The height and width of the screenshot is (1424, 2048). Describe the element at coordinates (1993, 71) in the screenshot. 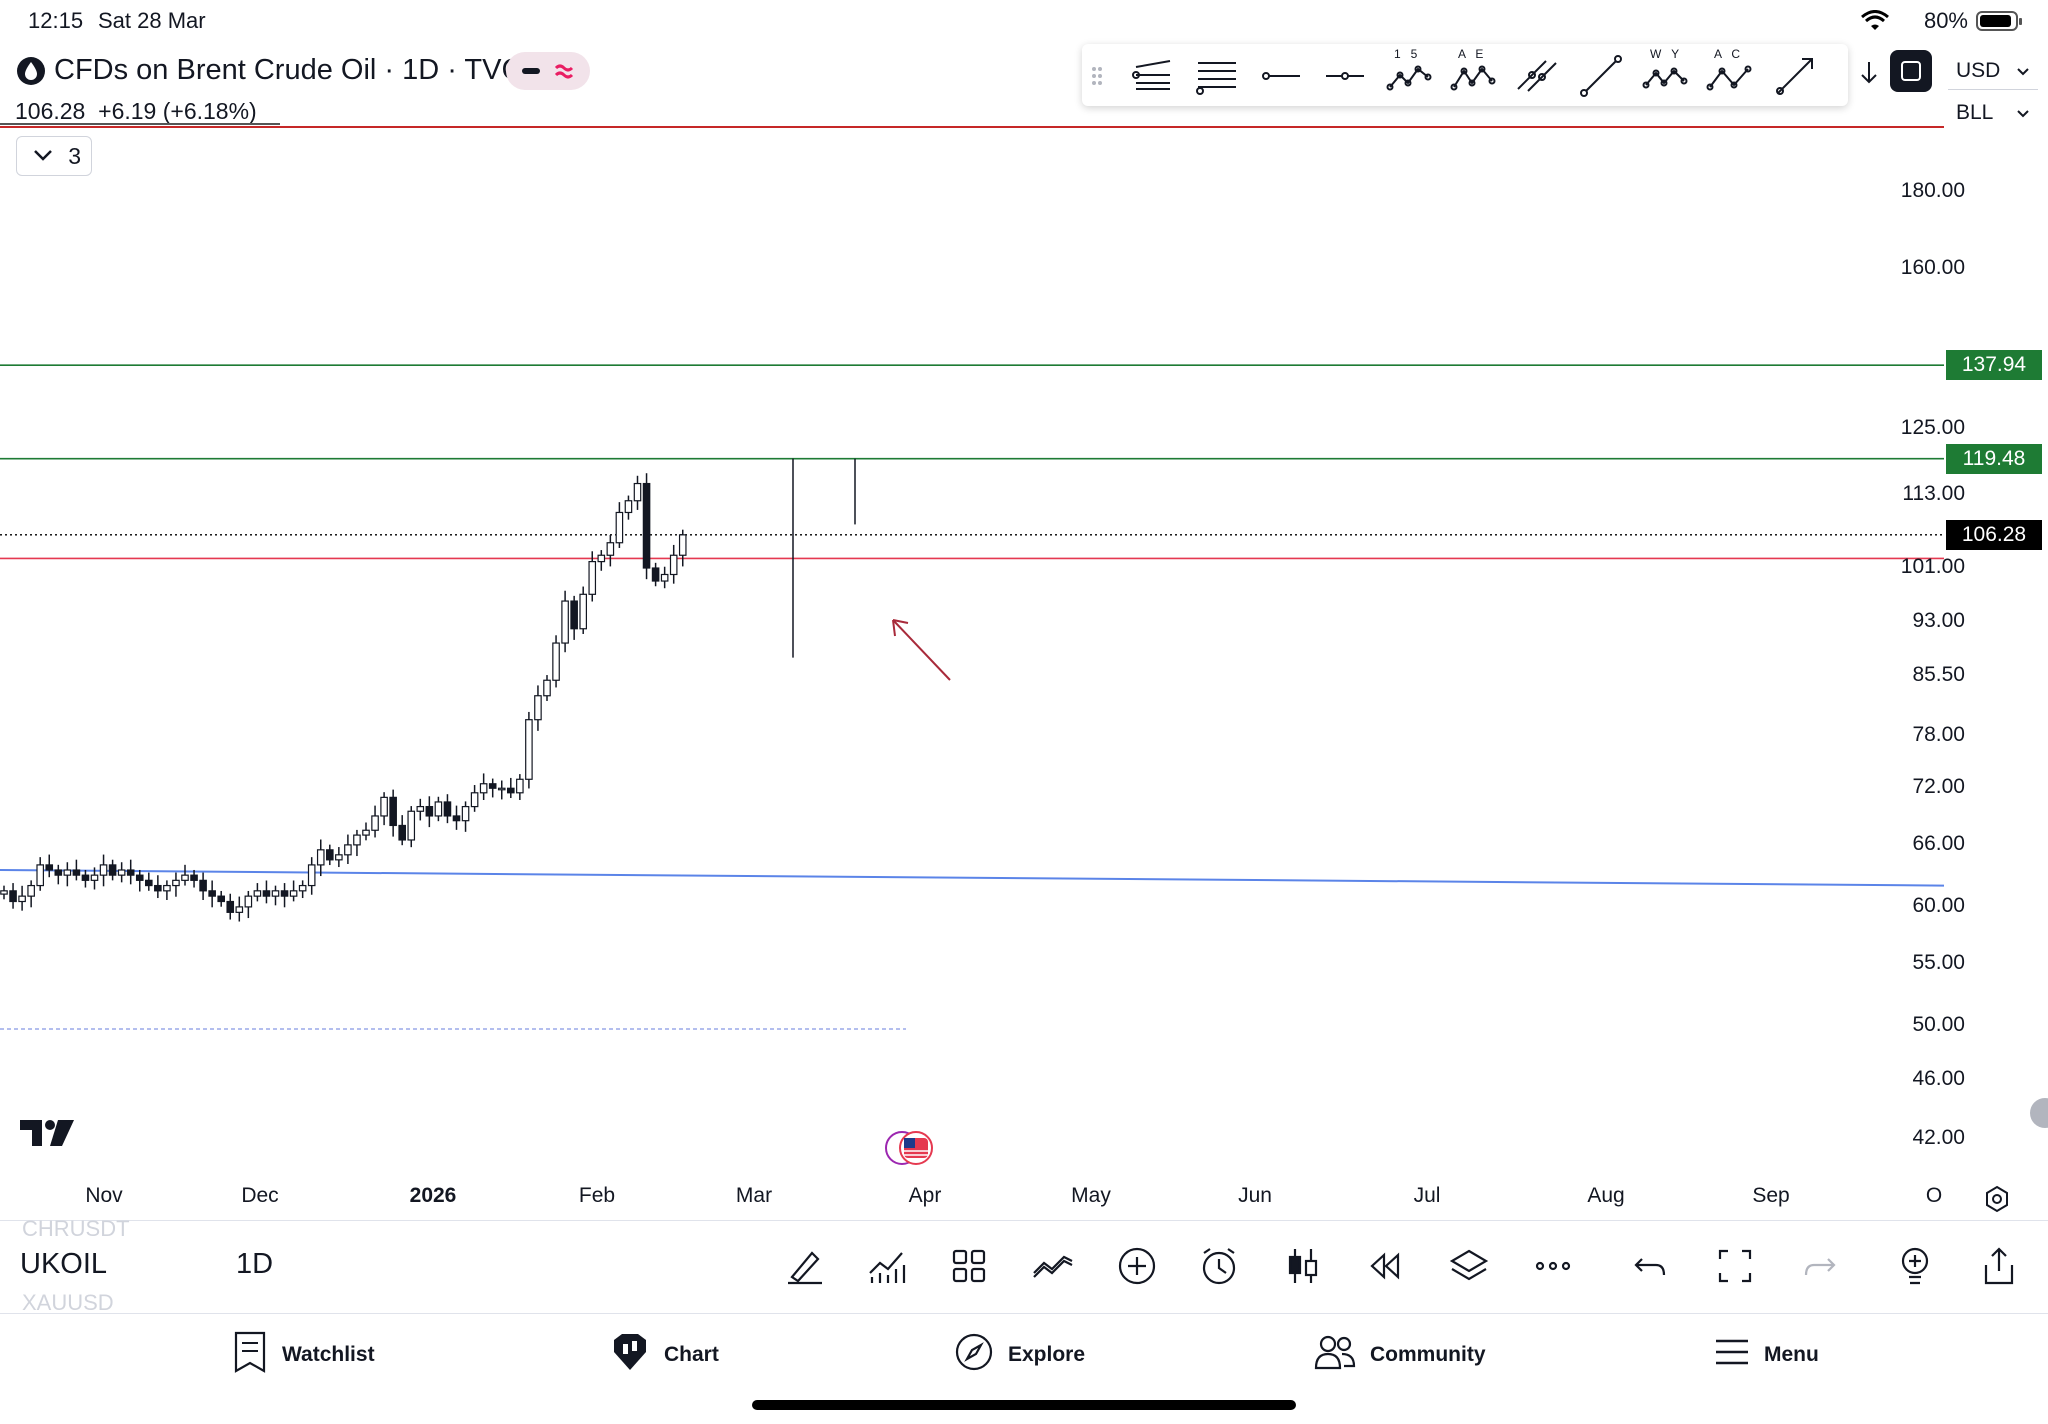

I see `currency-select: USD` at that location.